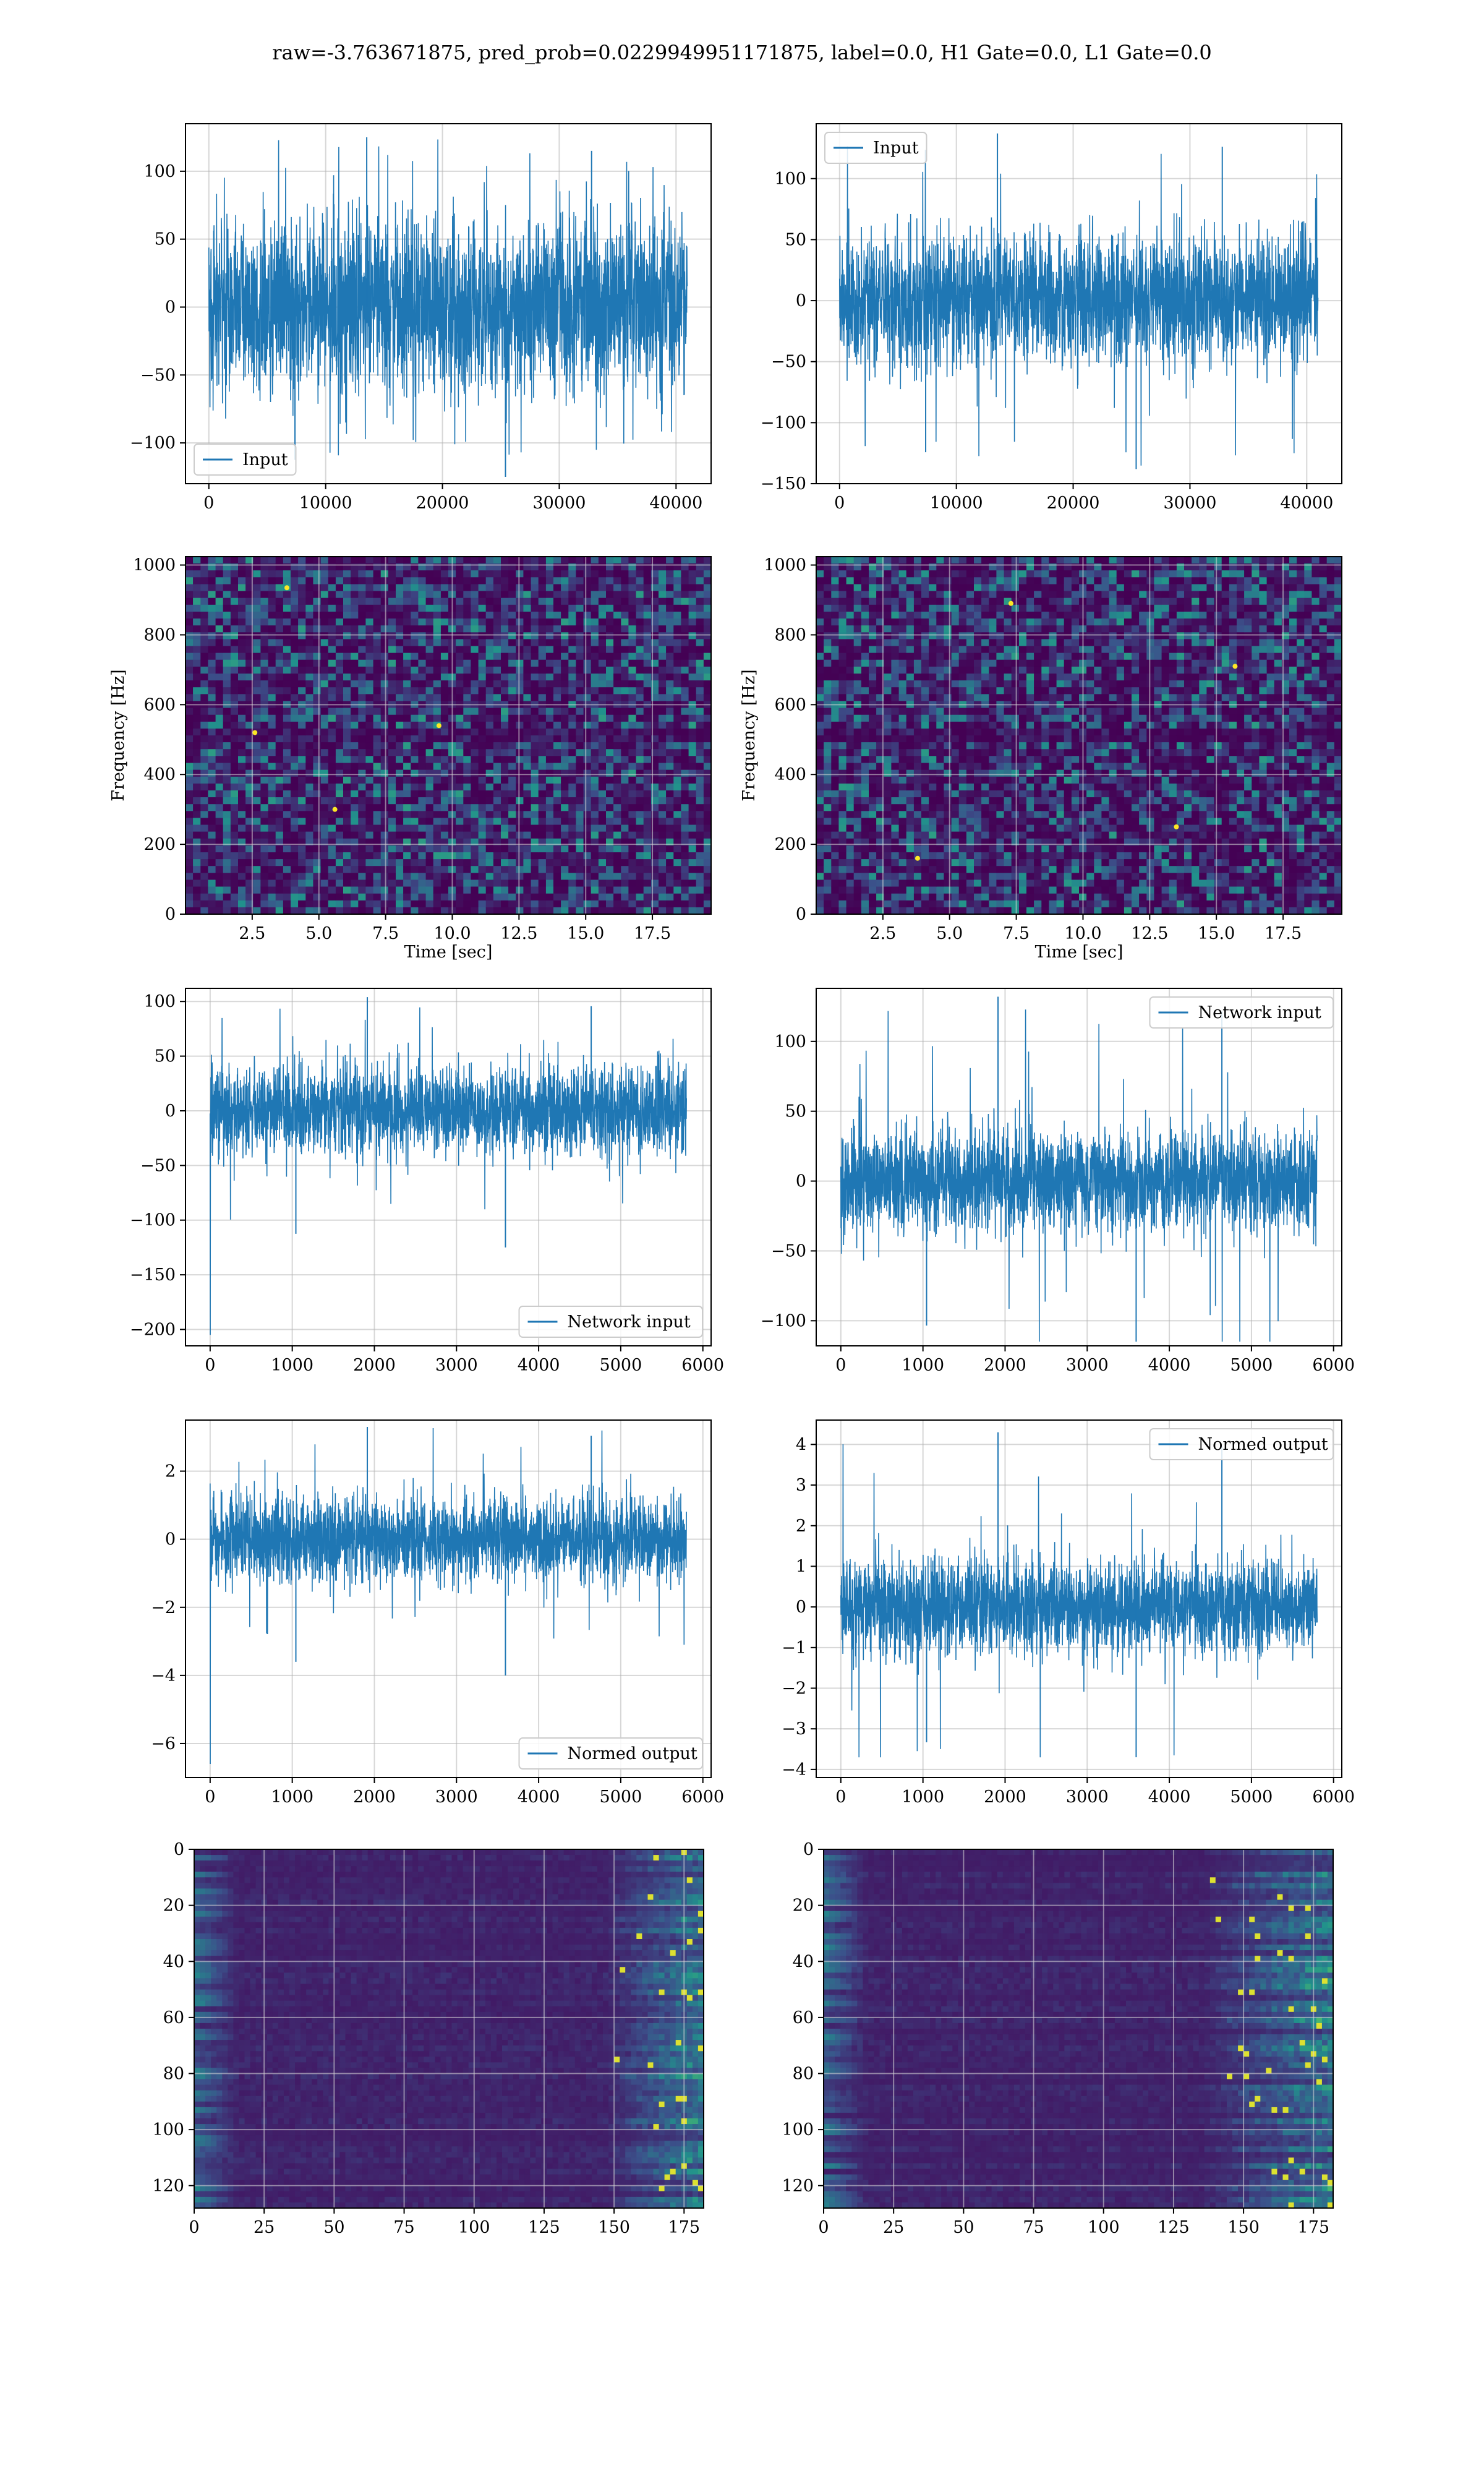 The image size is (1484, 2474). Describe the element at coordinates (208, 503) in the screenshot. I see `x-tick-label: 0` at that location.